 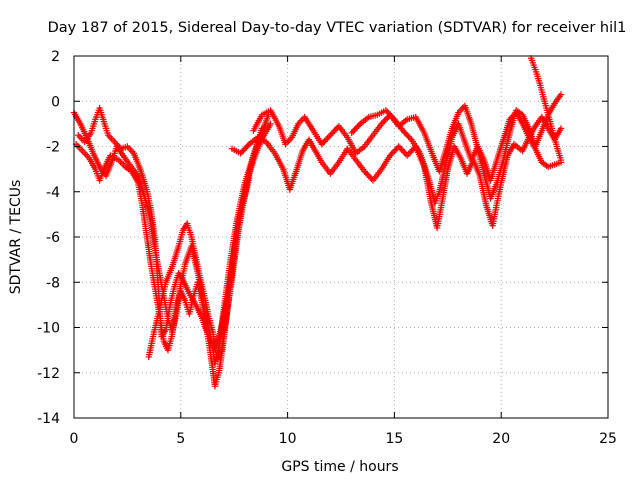 I want to click on y-tick-label: -8, so click(x=53, y=283).